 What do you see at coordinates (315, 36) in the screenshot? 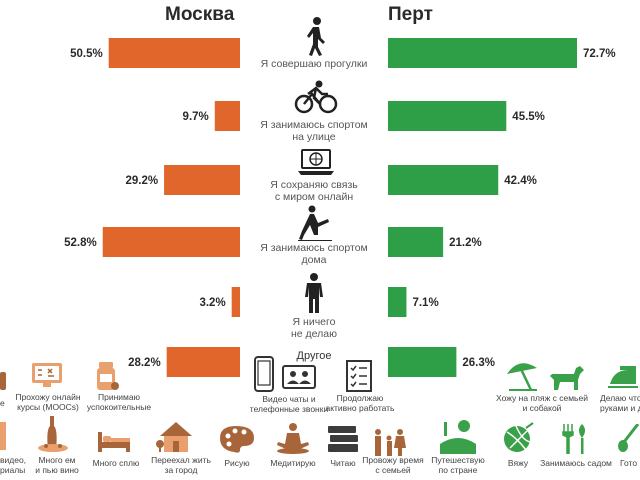
I see `walking-person-icon` at bounding box center [315, 36].